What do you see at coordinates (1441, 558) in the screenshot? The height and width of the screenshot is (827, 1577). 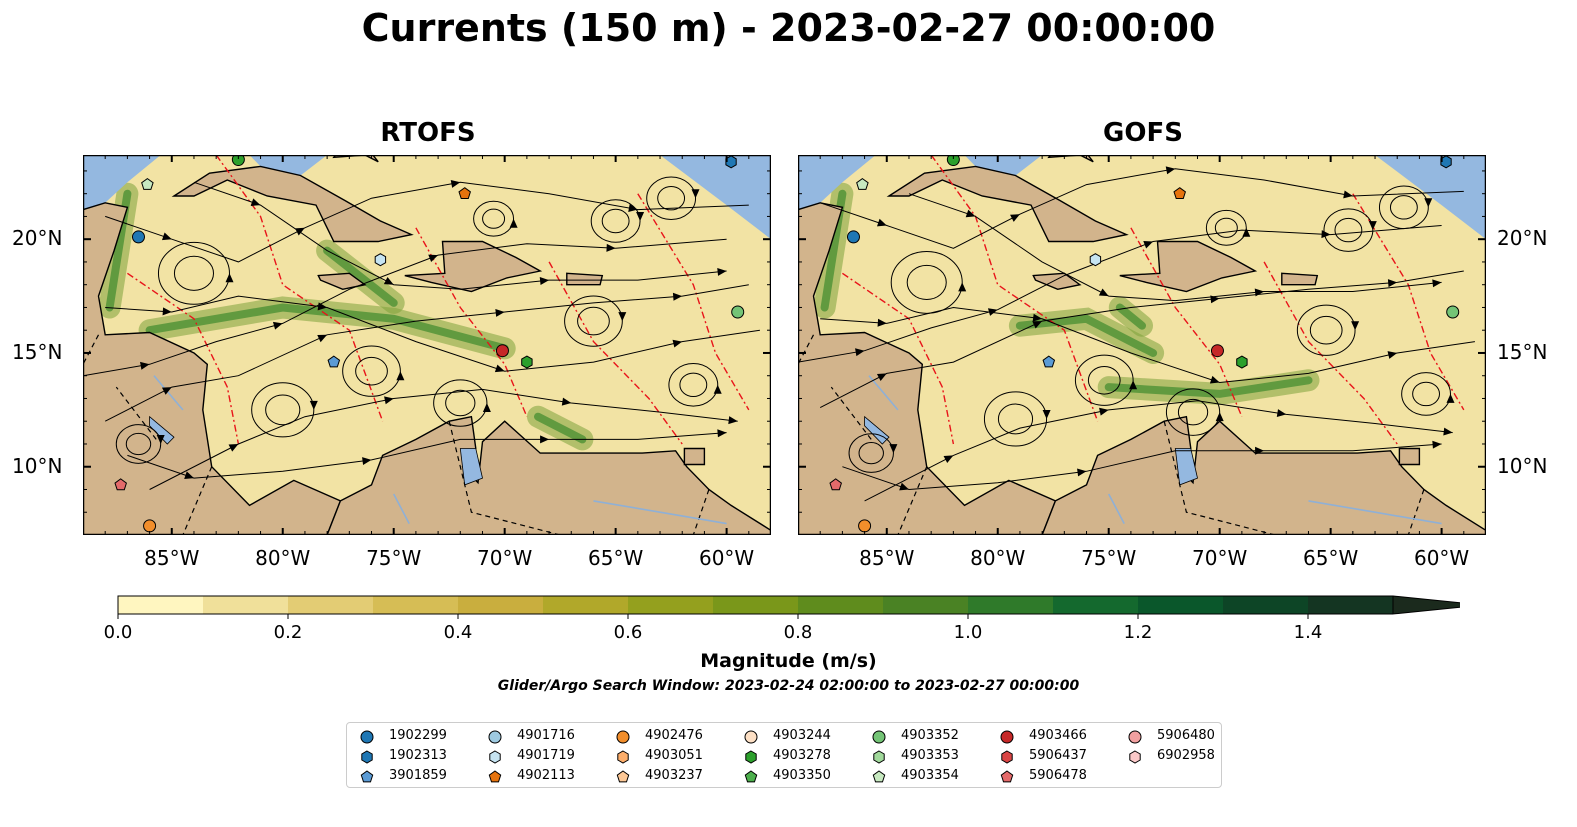 I see `x-tick-label: 60°W` at bounding box center [1441, 558].